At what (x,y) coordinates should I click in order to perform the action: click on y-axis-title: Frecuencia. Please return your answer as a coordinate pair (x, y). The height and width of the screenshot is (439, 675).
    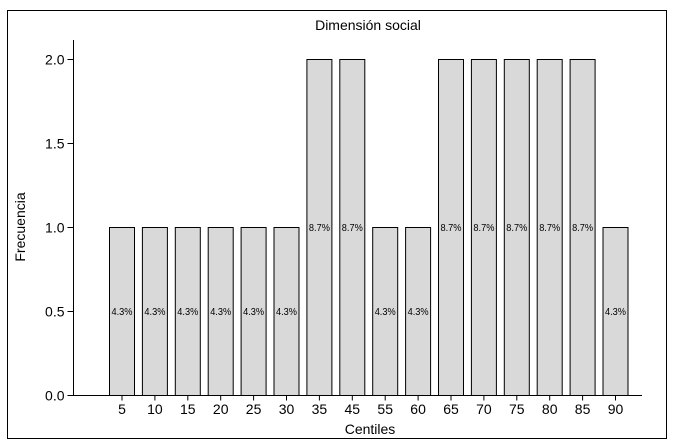
    Looking at the image, I should click on (20, 226).